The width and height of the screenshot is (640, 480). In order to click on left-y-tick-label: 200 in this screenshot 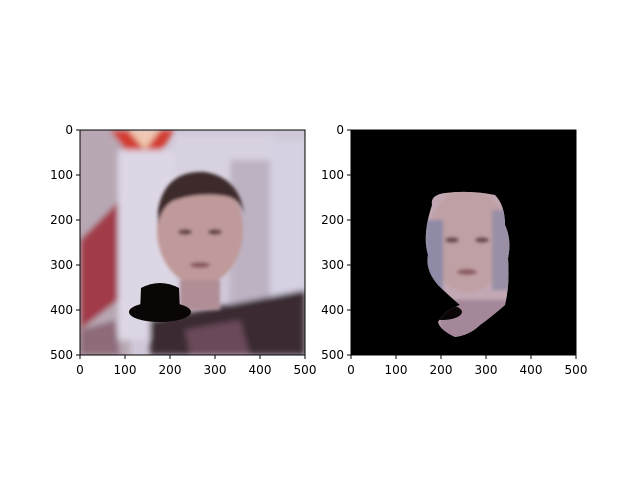, I will do `click(61, 220)`.